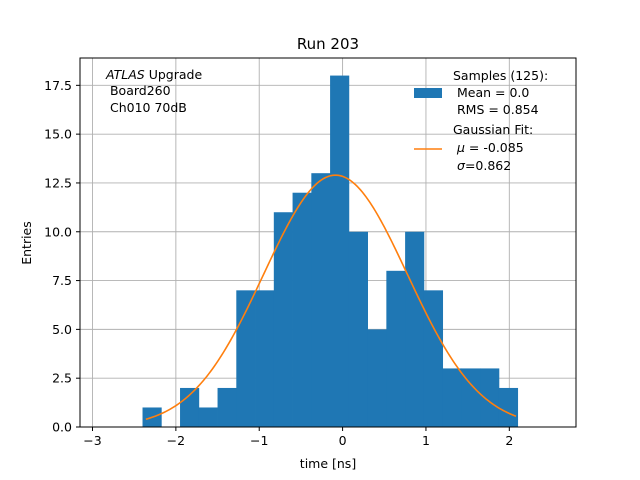  Describe the element at coordinates (460, 147) in the screenshot. I see `legend-mu-symbol: μ` at that location.